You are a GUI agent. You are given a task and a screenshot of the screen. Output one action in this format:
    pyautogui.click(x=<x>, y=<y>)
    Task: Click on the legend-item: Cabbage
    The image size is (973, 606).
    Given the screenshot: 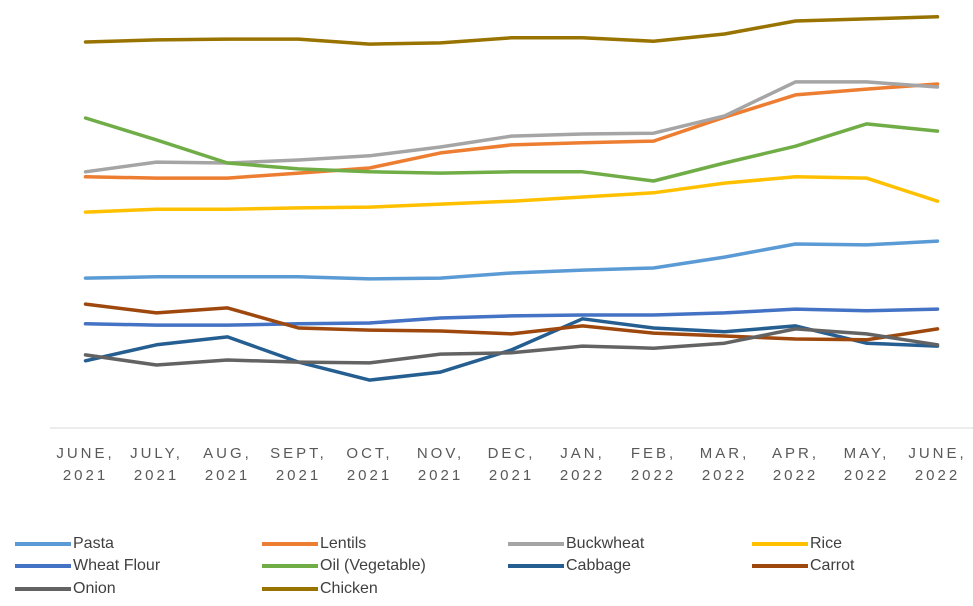 What is the action you would take?
    pyautogui.click(x=569, y=566)
    